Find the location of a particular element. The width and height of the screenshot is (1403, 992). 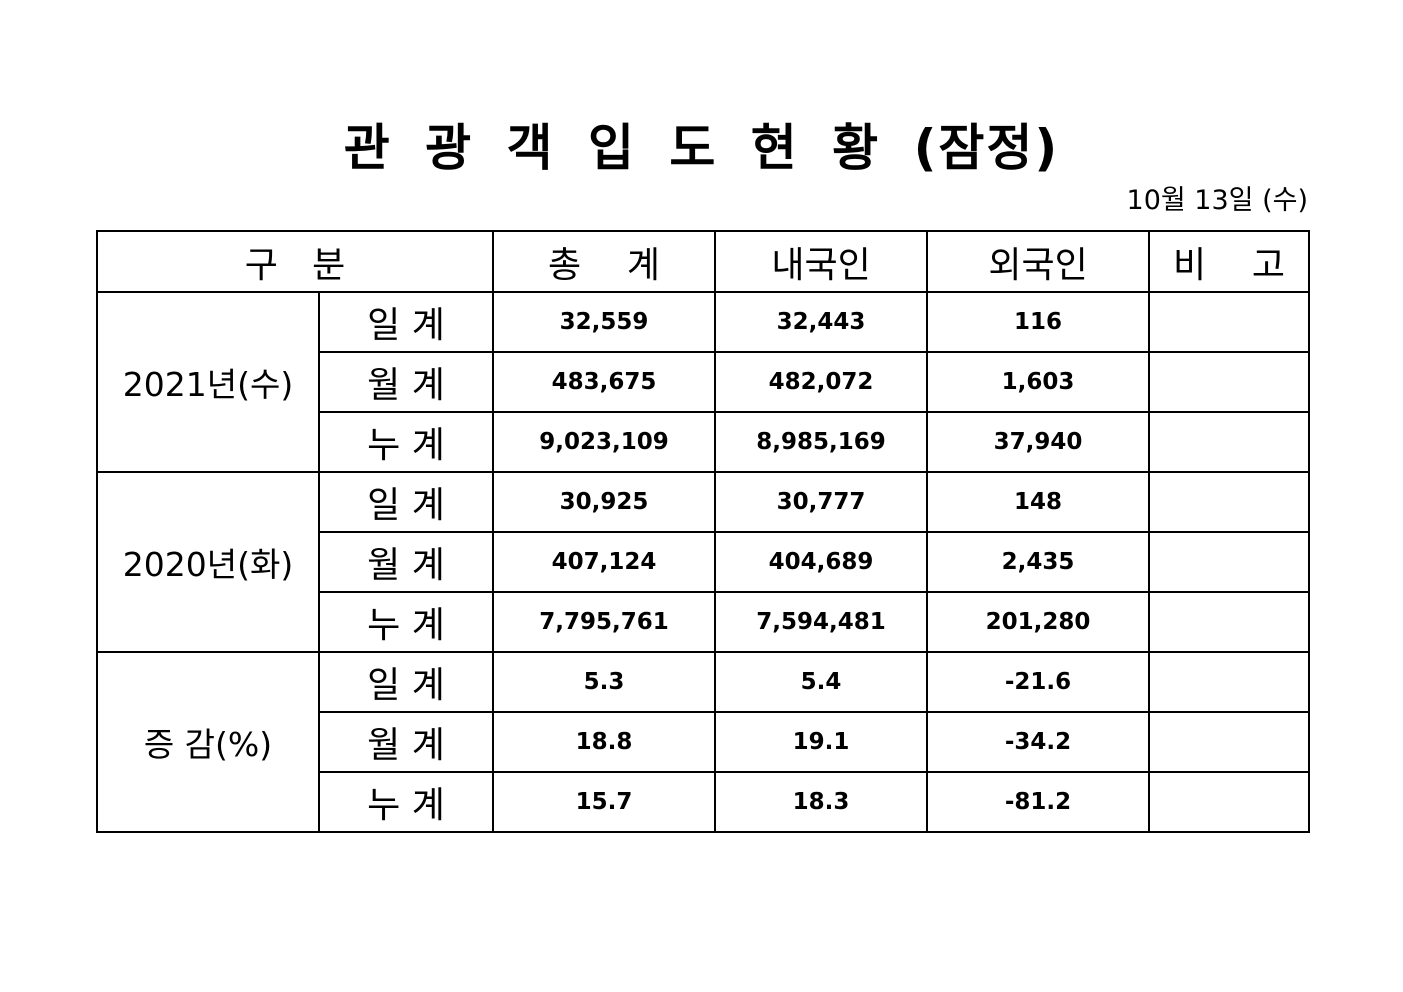

total-cell: 483,675 is located at coordinates (604, 382).